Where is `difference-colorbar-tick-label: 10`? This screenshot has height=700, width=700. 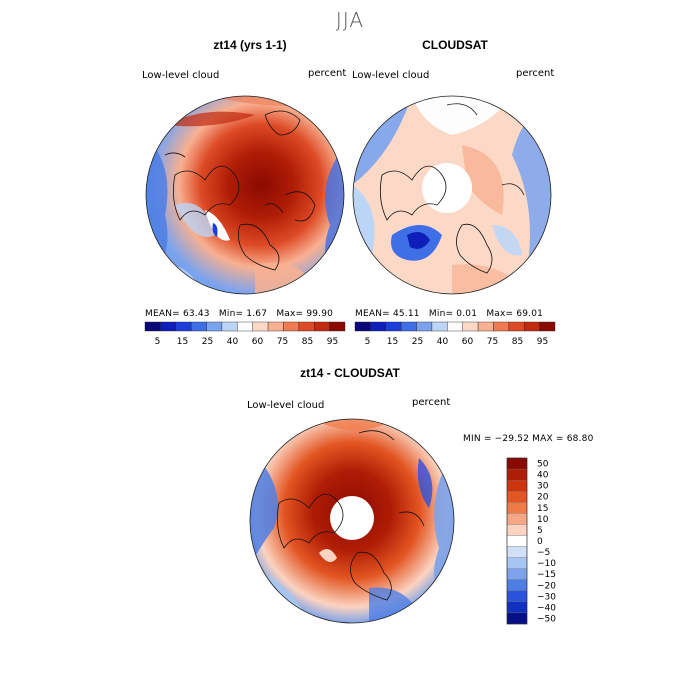
difference-colorbar-tick-label: 10 is located at coordinates (543, 520).